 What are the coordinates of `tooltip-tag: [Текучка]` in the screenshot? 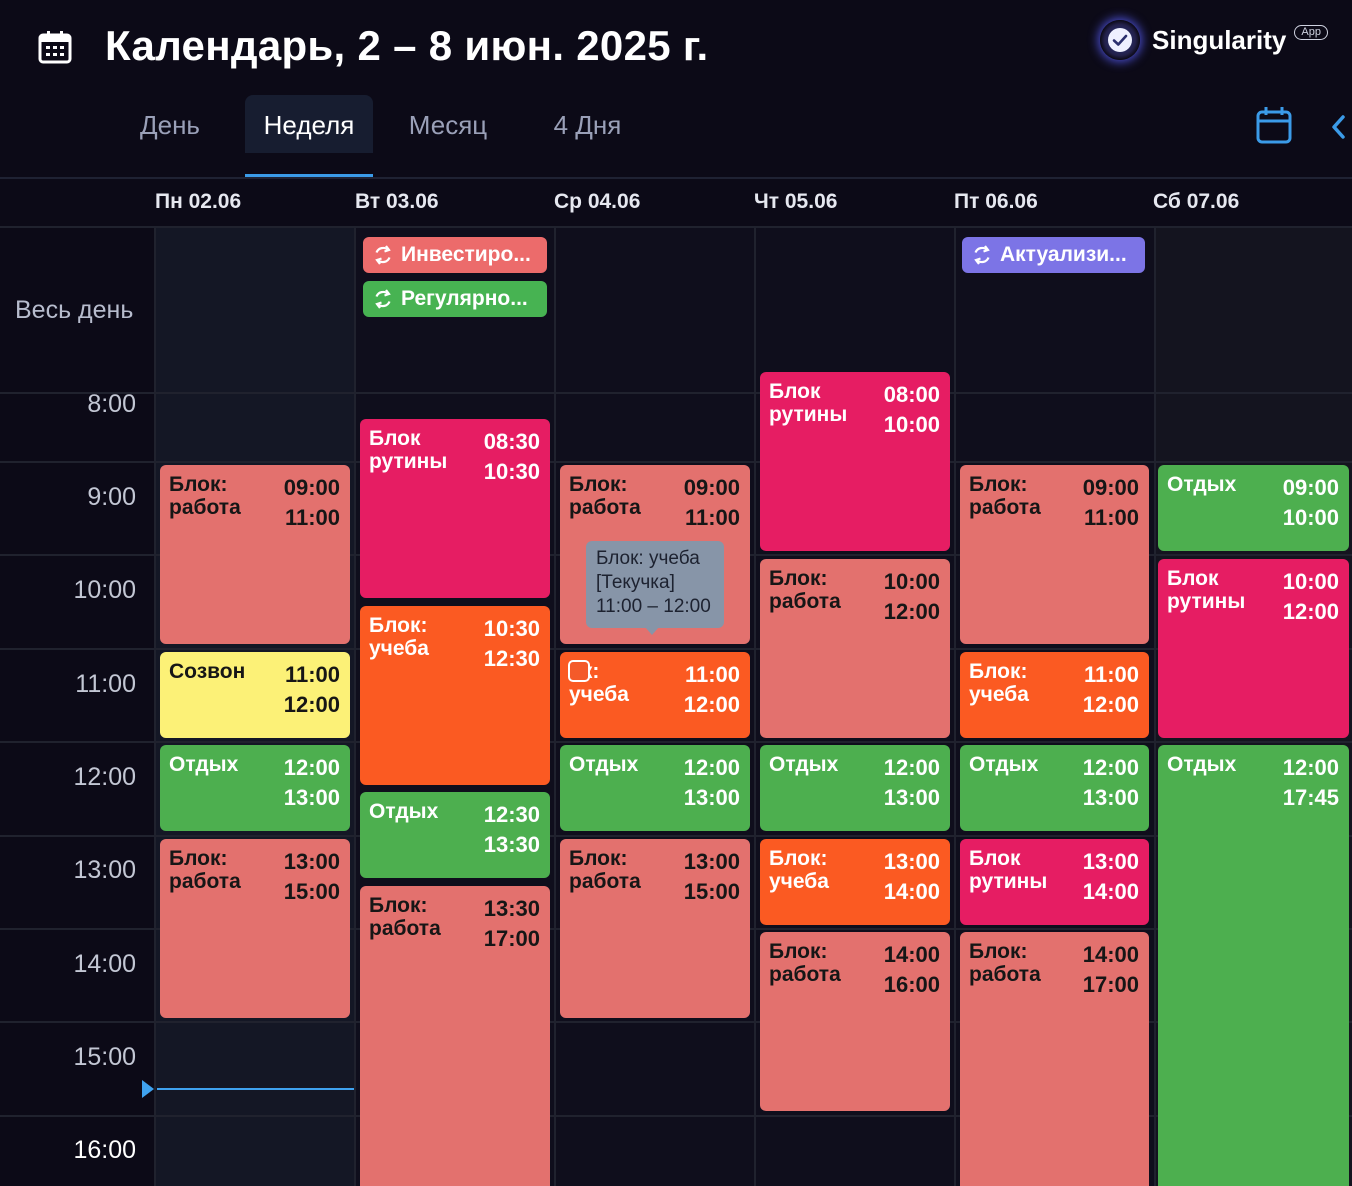 It's located at (635, 582).